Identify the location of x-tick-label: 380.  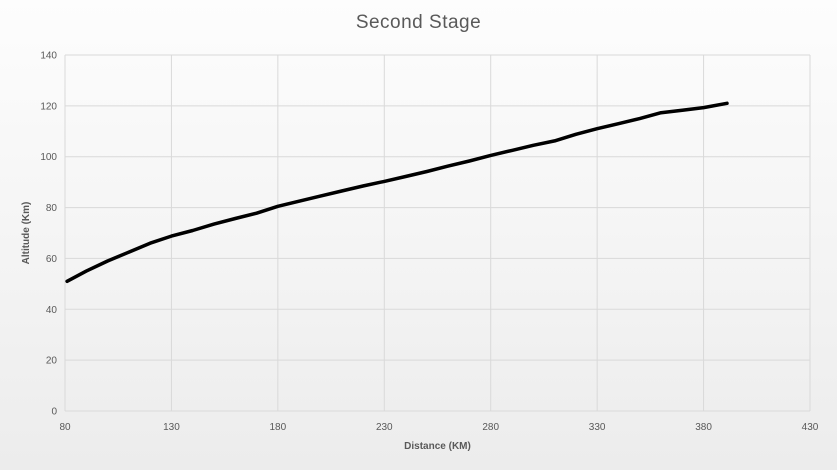
(703, 427).